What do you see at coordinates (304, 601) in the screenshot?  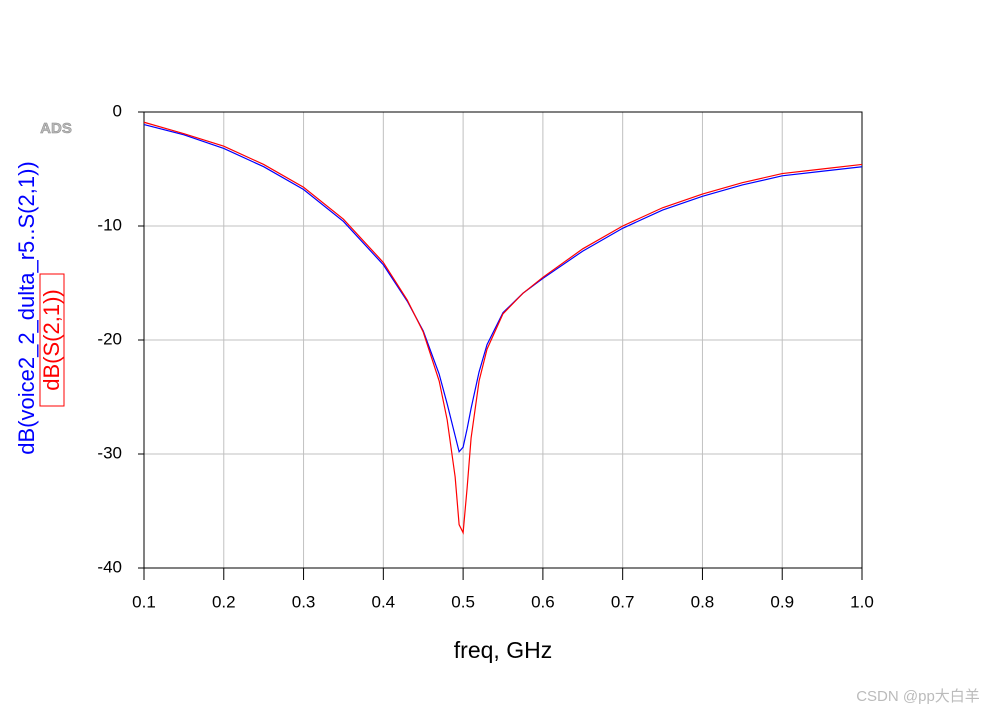 I see `x-tick-label: 0.3` at bounding box center [304, 601].